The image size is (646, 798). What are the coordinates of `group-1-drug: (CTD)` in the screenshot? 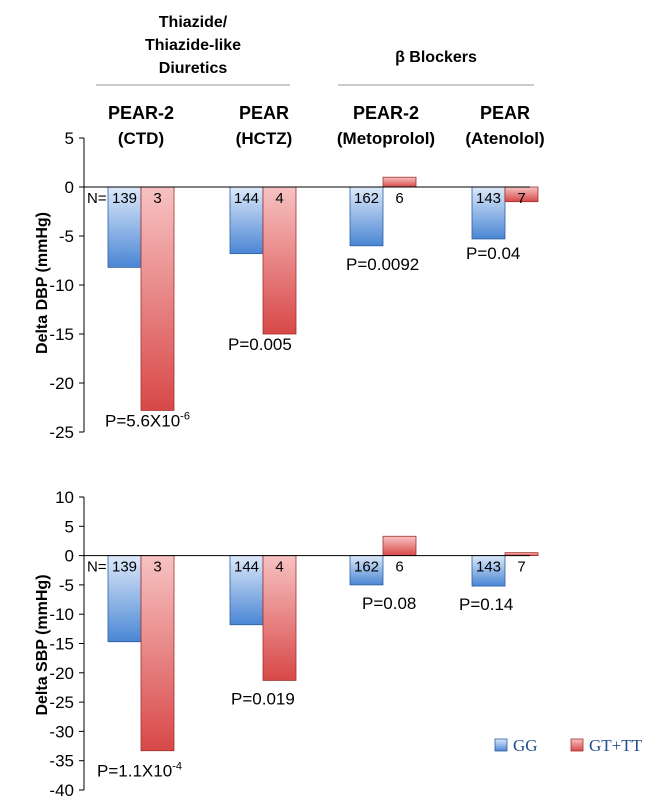 It's located at (141, 138).